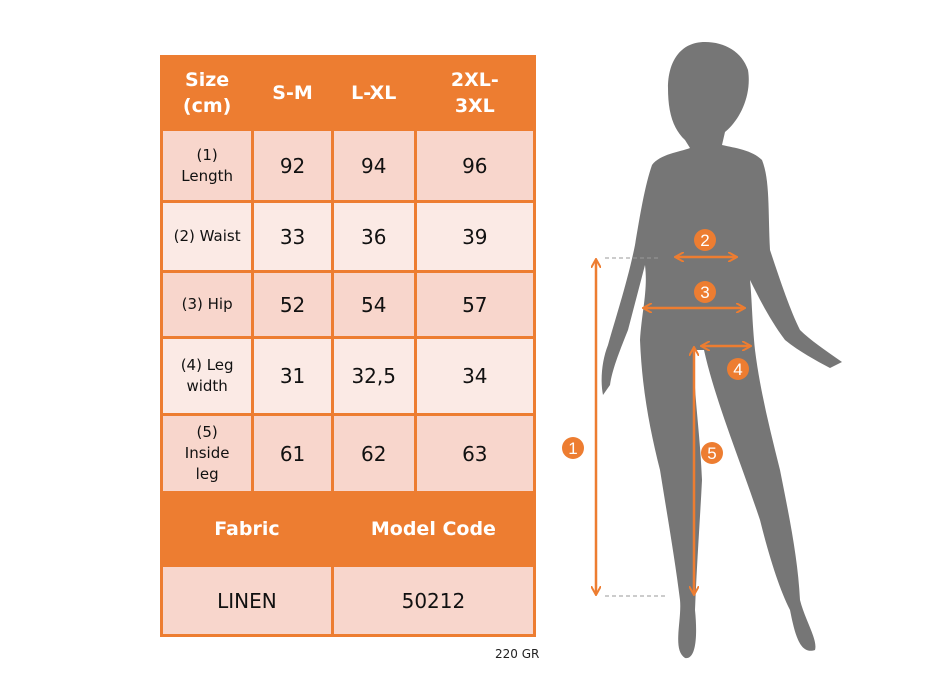  What do you see at coordinates (292, 165) in the screenshot?
I see `cell: 92` at bounding box center [292, 165].